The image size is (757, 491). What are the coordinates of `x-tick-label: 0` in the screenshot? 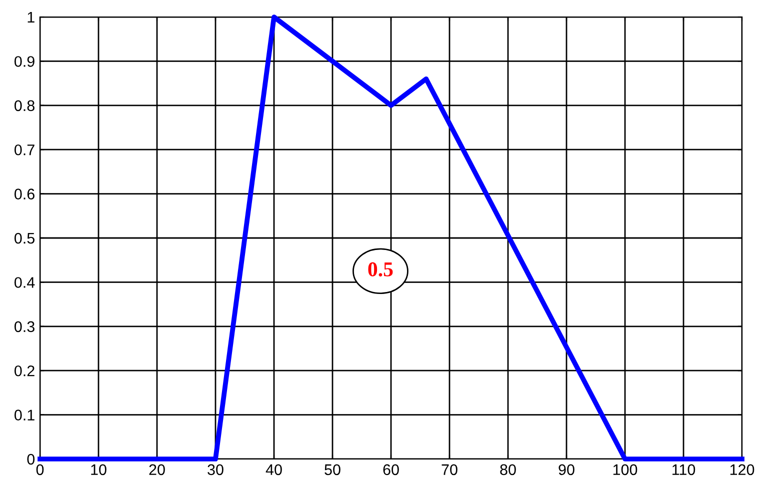 It's located at (40, 470).